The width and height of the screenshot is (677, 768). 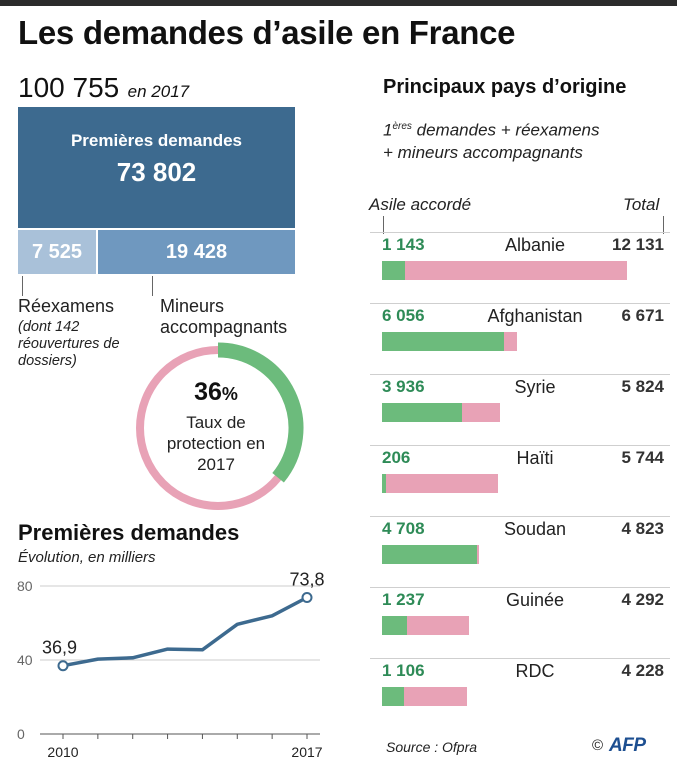 I want to click on country-name: Albanie, so click(x=535, y=245).